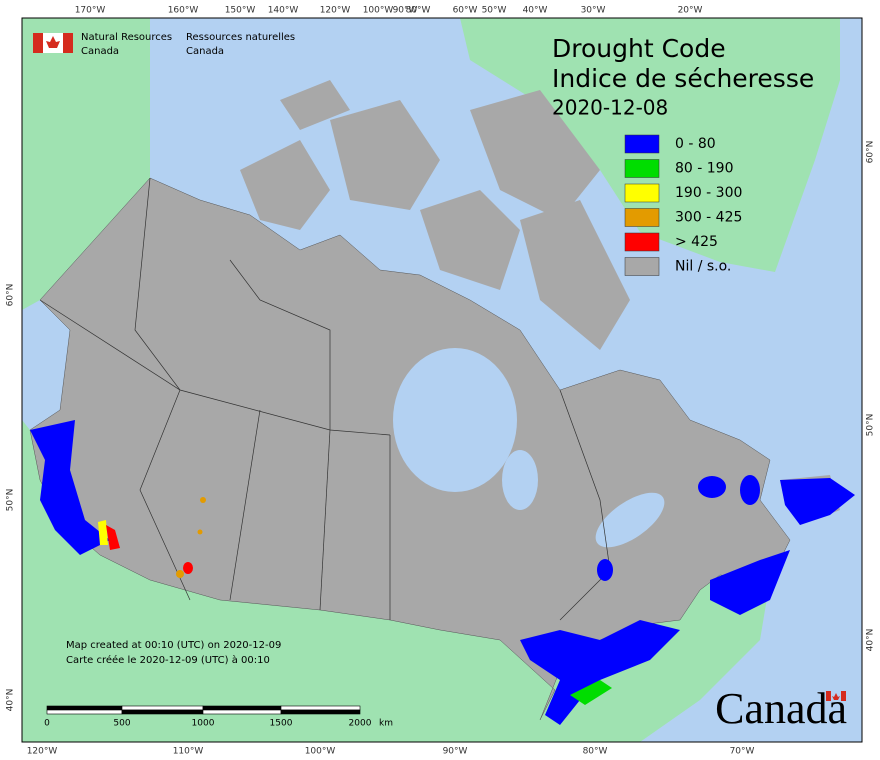 The height and width of the screenshot is (760, 880). Describe the element at coordinates (183, 11) in the screenshot. I see `graticule-label: 160°W` at that location.